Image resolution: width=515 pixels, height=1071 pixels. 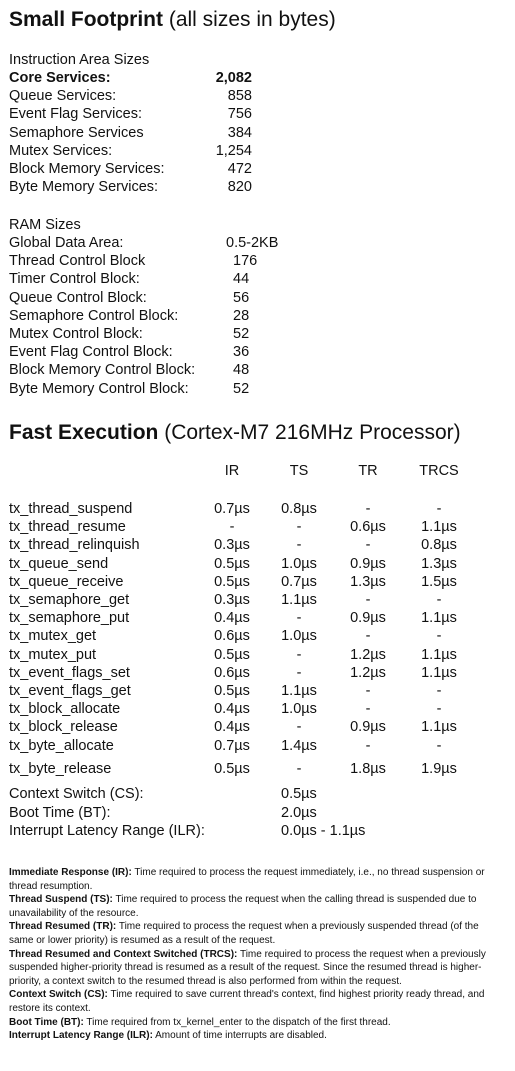 What do you see at coordinates (84, 187) in the screenshot?
I see `instruction-row-label: Byte Memory Services:` at bounding box center [84, 187].